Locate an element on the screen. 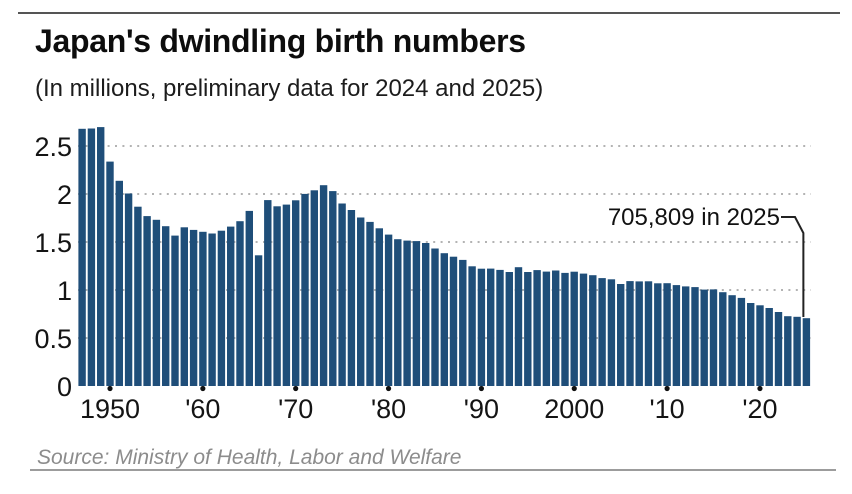 The image size is (852, 494). x-tick-dot-1970 is located at coordinates (296, 388).